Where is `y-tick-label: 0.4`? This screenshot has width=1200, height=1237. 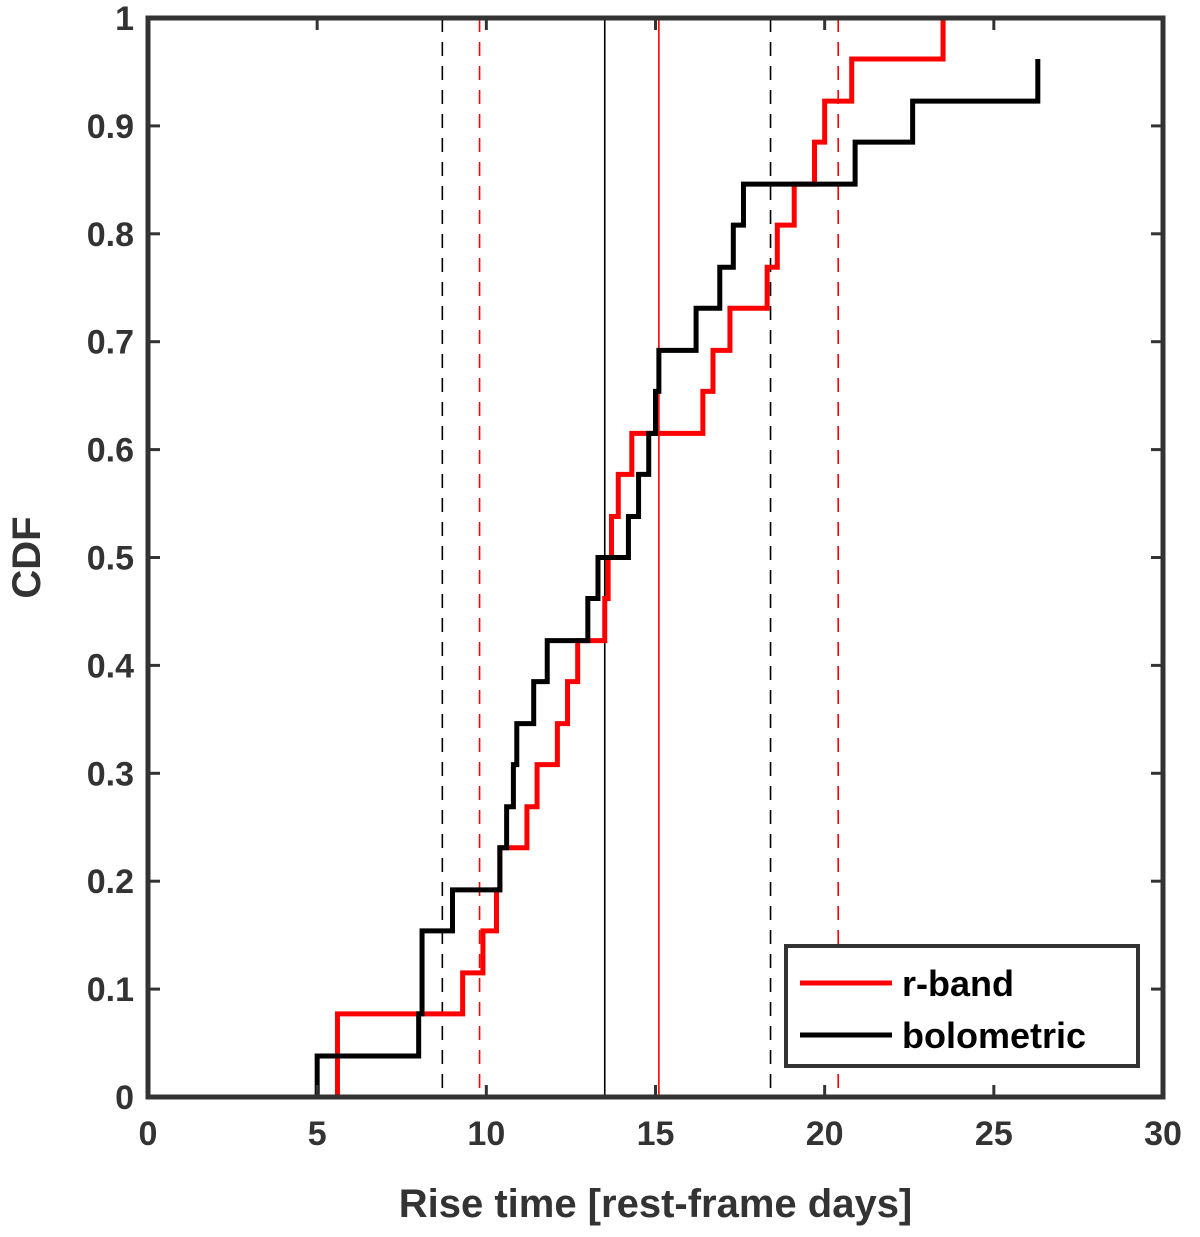
y-tick-label: 0.4 is located at coordinates (110, 666).